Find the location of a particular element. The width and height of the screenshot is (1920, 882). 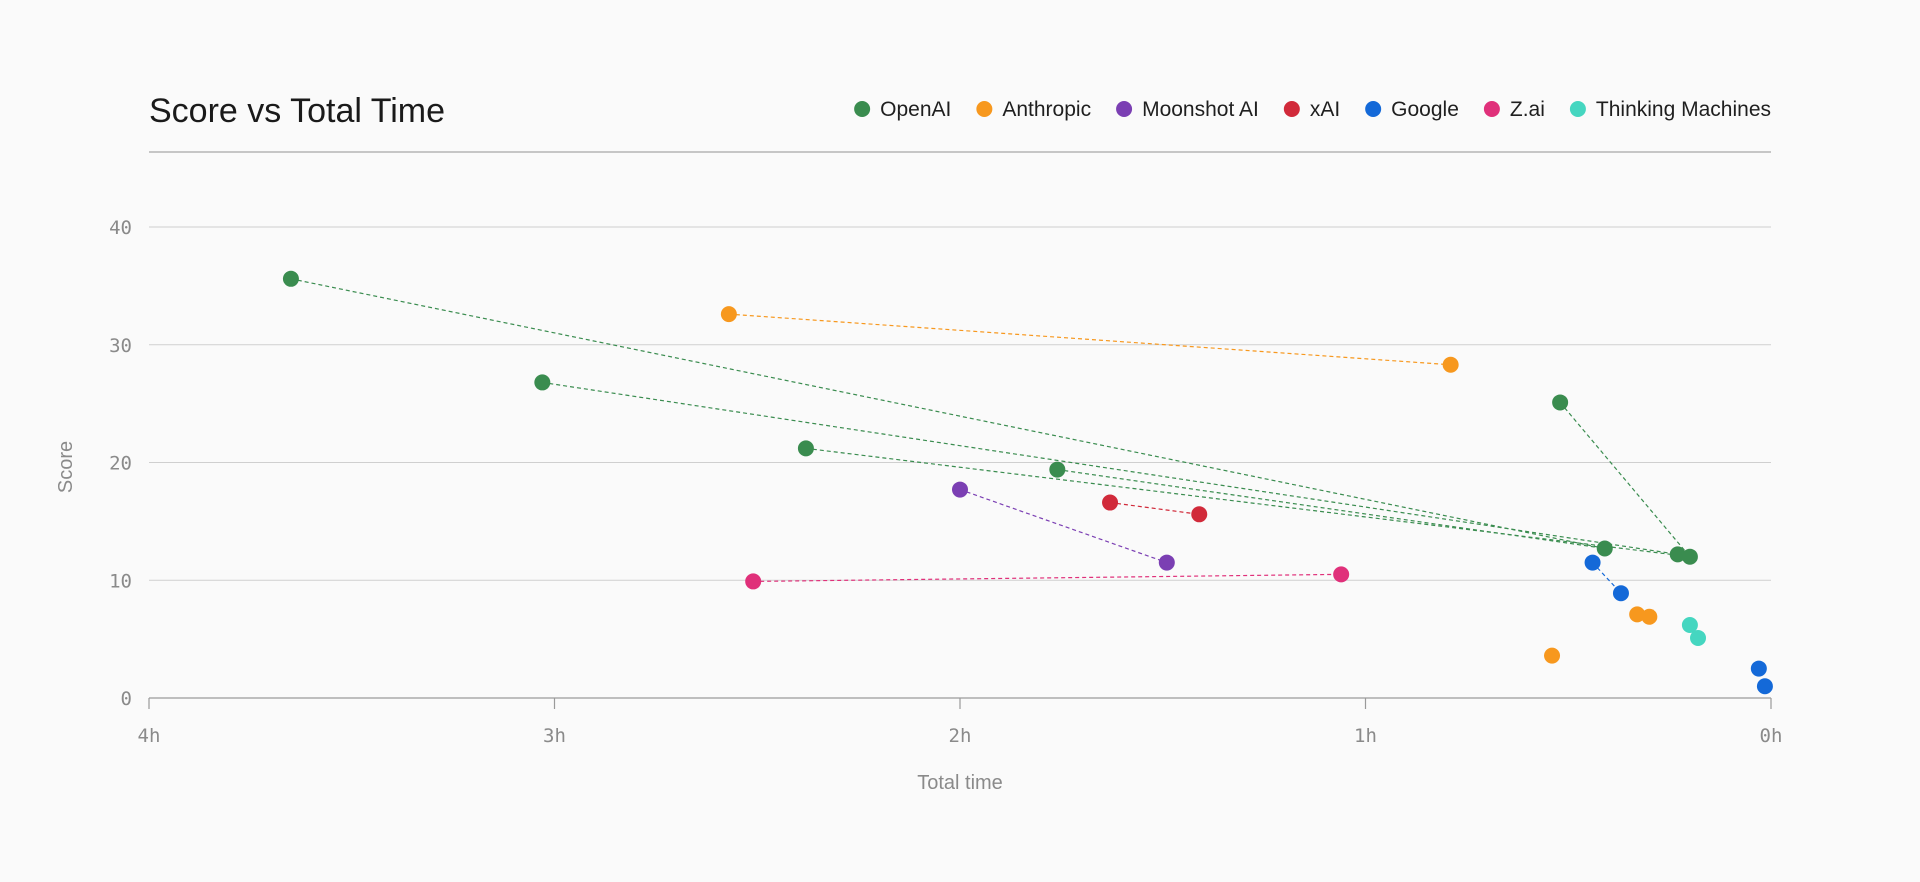

legend-item-moonshot-ai: Moonshot AI is located at coordinates (1187, 109).